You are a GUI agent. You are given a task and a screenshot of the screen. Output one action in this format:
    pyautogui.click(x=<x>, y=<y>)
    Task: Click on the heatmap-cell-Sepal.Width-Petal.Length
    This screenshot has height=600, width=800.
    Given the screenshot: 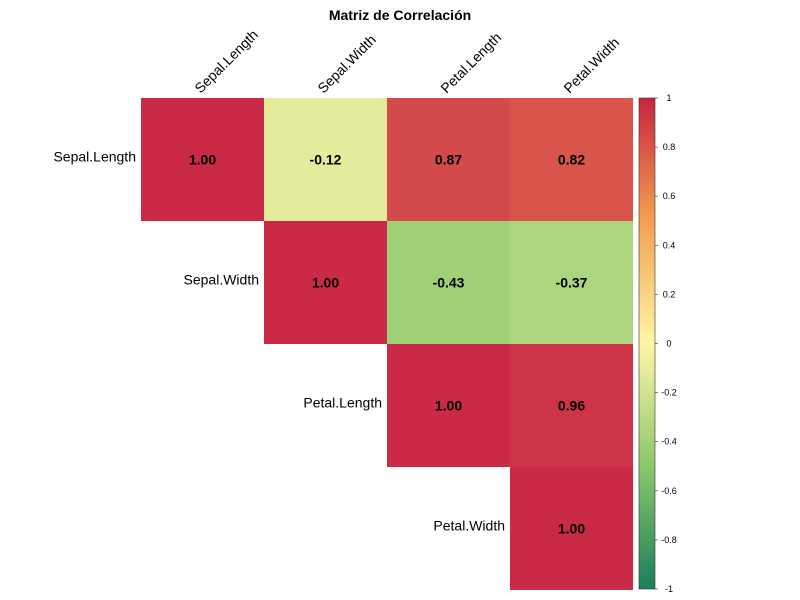 What is the action you would take?
    pyautogui.click(x=448, y=282)
    